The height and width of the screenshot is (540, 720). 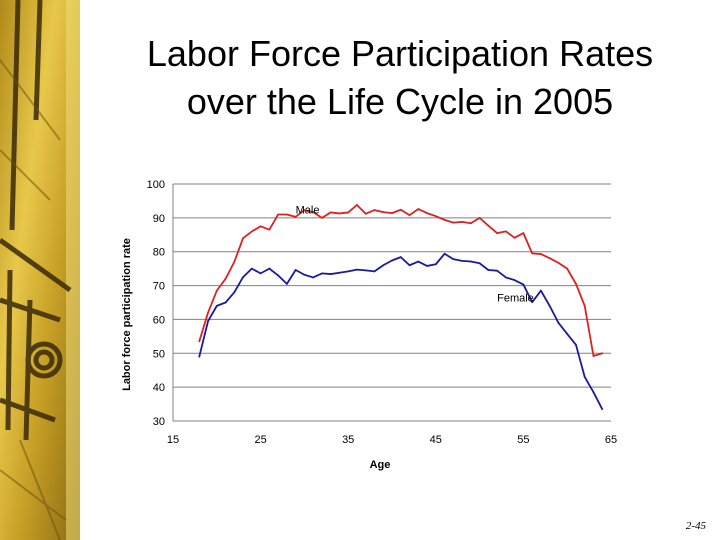 What do you see at coordinates (159, 219) in the screenshot?
I see `y-tick-label: 90` at bounding box center [159, 219].